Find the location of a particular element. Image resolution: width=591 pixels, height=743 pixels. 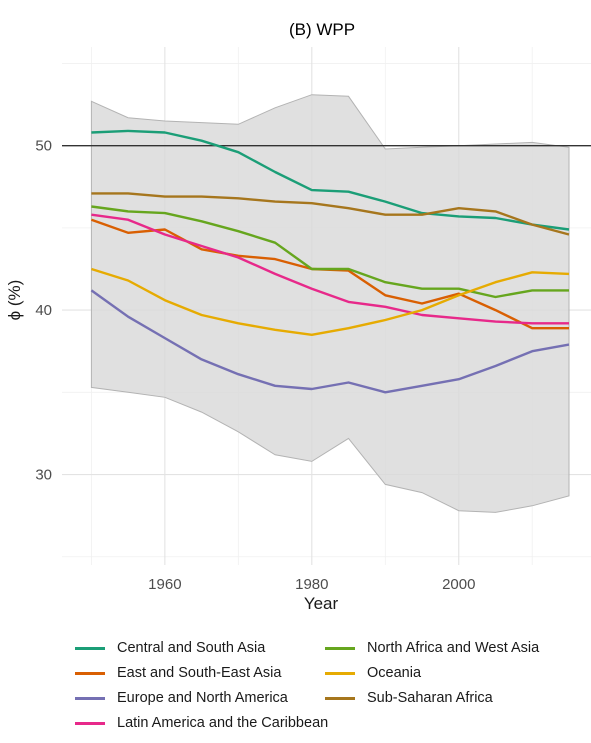

series-line-latin-america-and-the-caribbean is located at coordinates (330, 269).